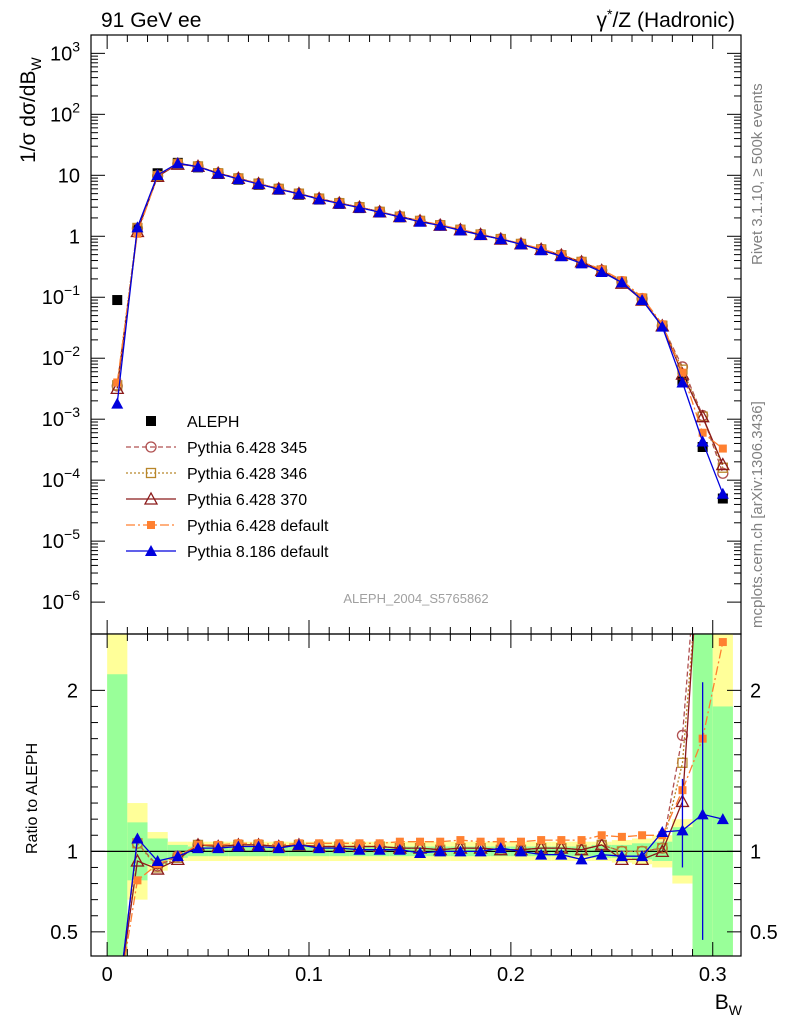 This screenshot has width=786, height=1024. I want to click on y-tick-label: 10, so click(69, 176).